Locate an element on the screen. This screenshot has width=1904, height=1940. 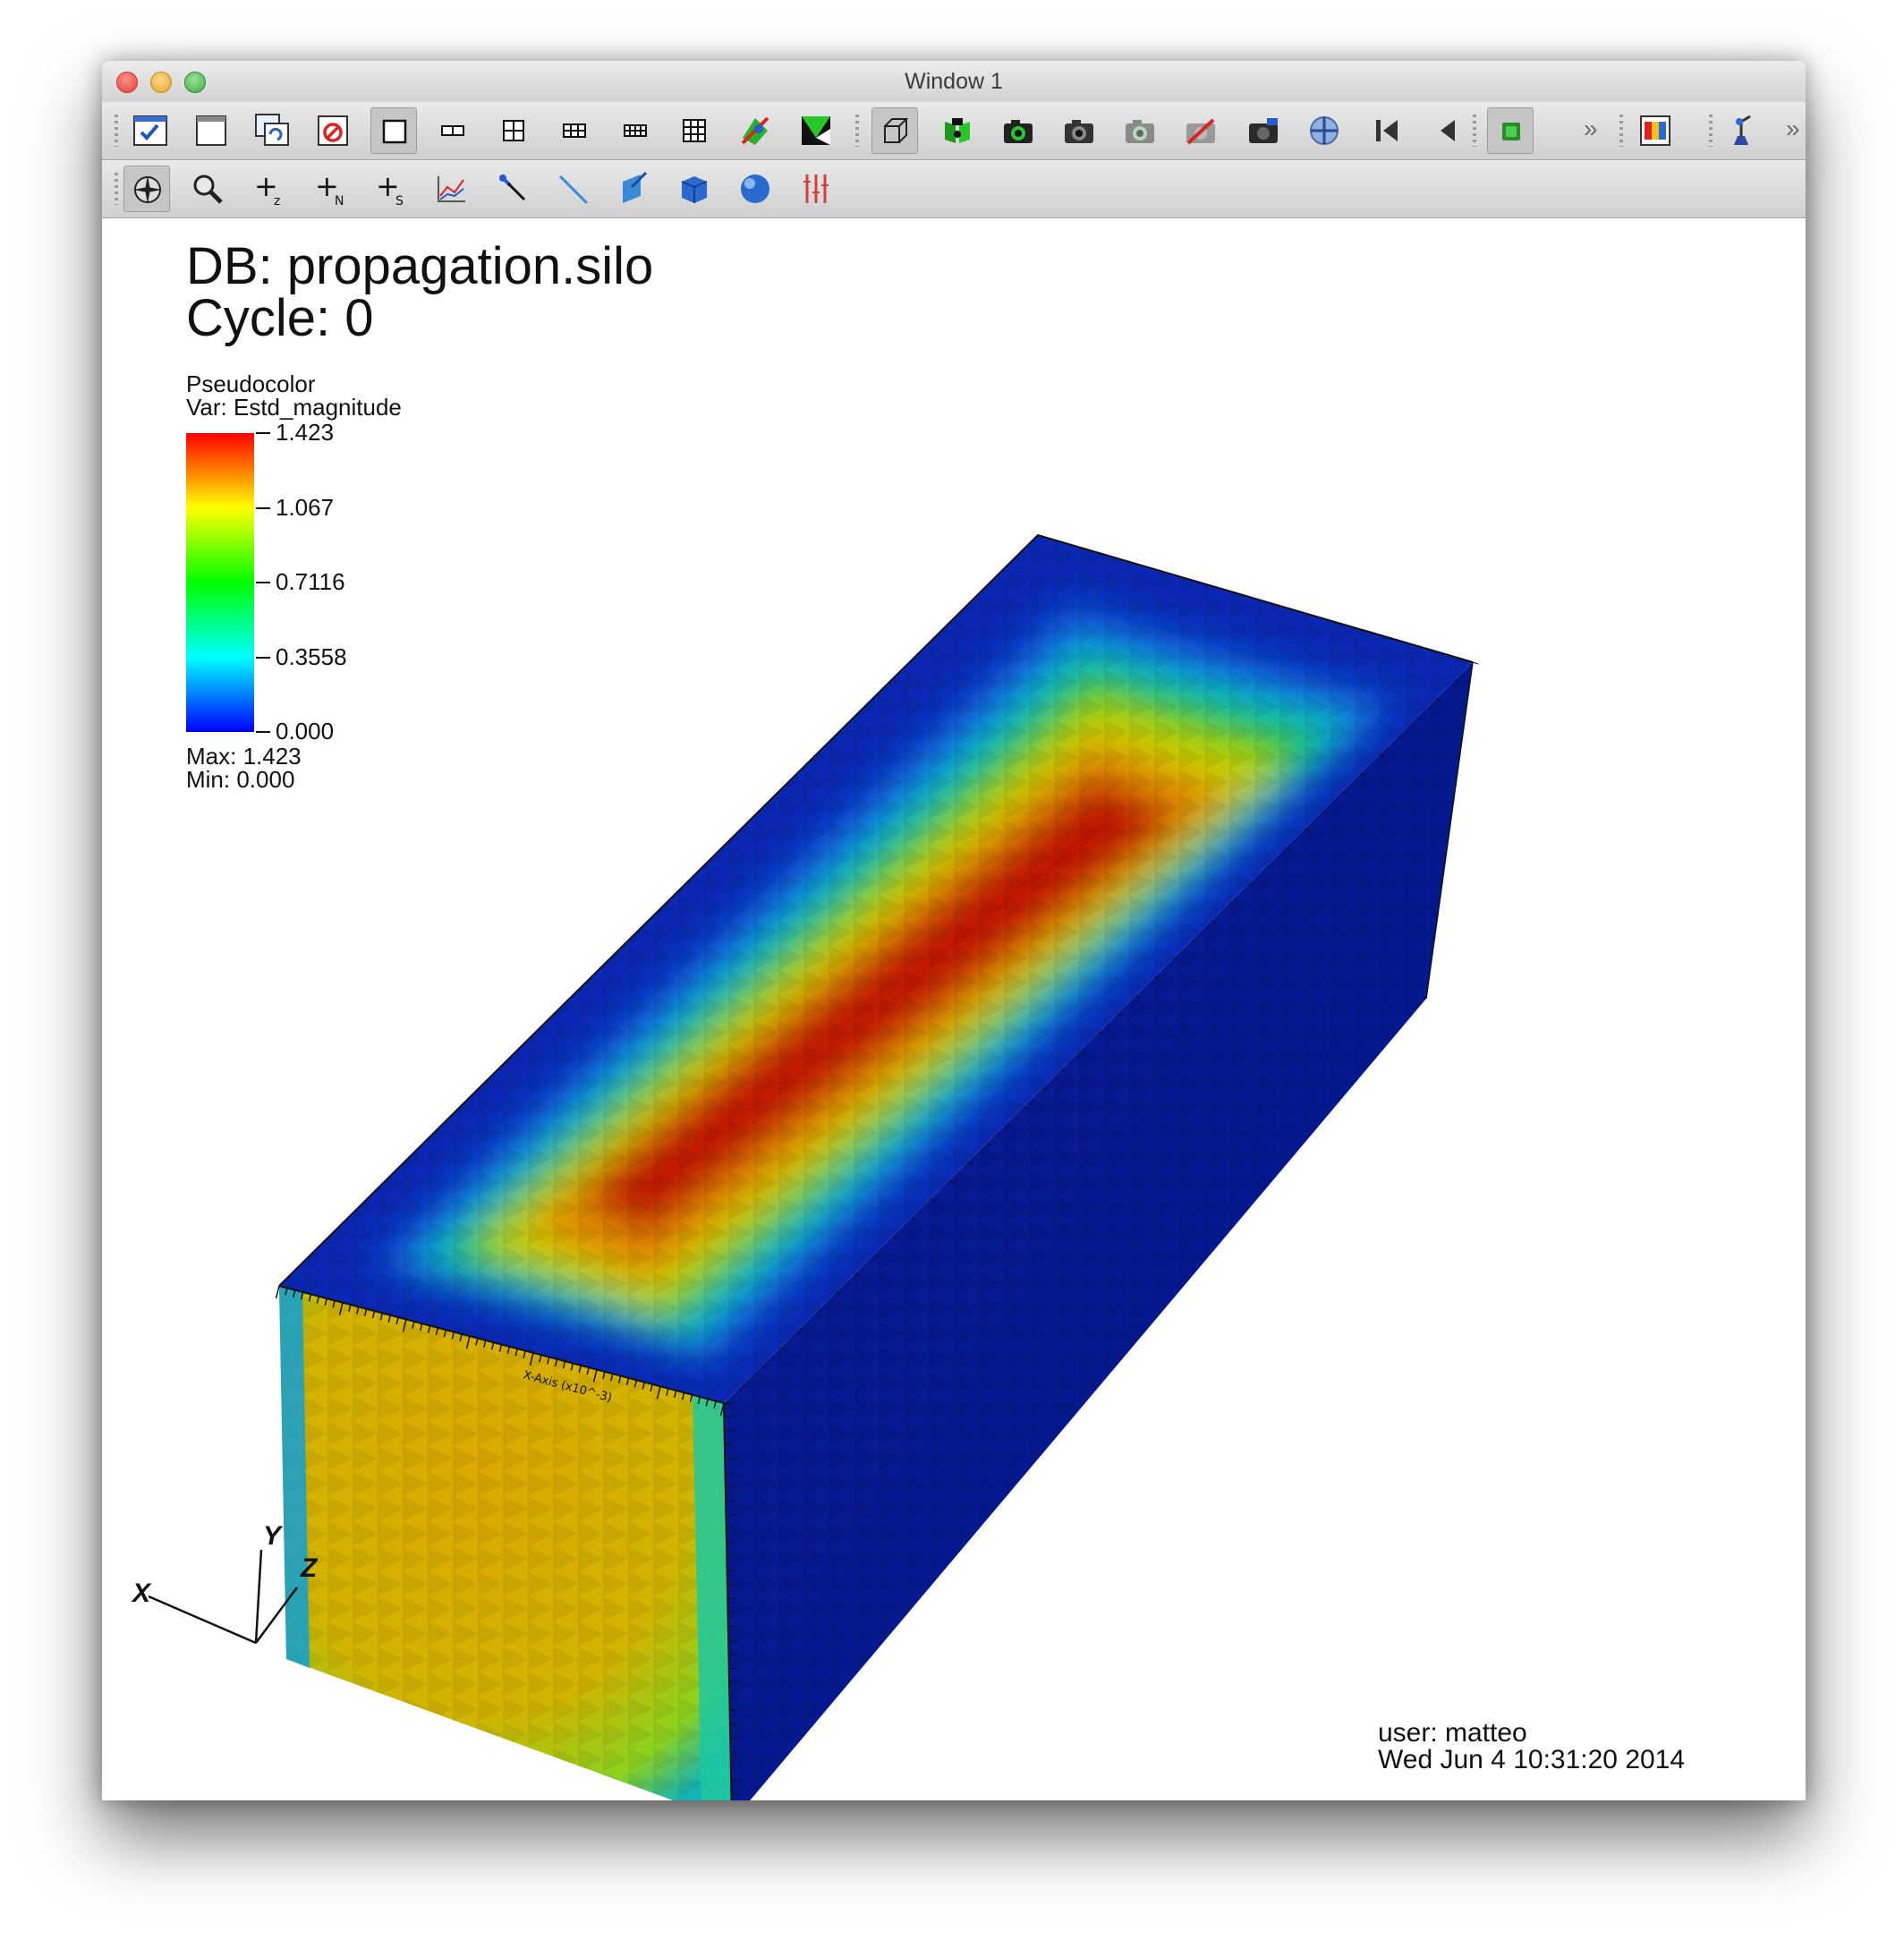
mode-toolbar: + z + N + S is located at coordinates (954, 189).